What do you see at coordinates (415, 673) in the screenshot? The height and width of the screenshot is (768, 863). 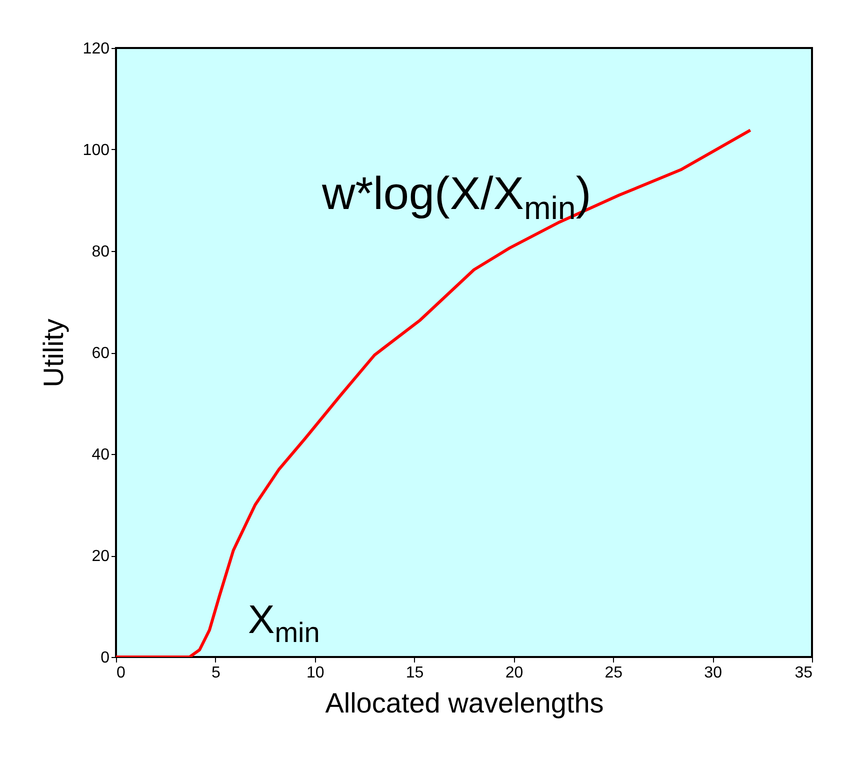 I see `x-tick-label: 15` at bounding box center [415, 673].